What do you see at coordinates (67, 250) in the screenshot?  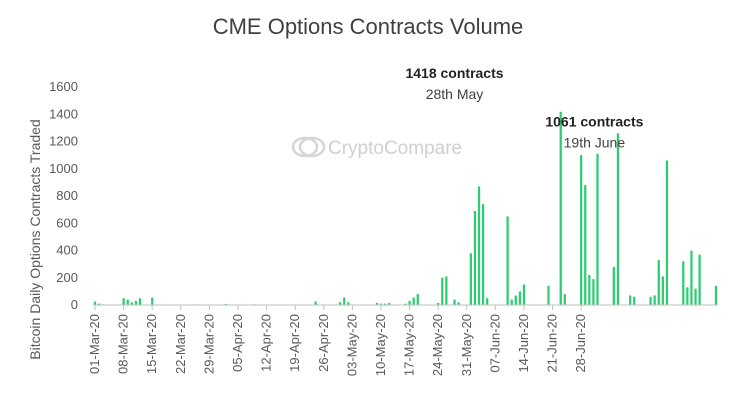 I see `y-tick-label: 400` at bounding box center [67, 250].